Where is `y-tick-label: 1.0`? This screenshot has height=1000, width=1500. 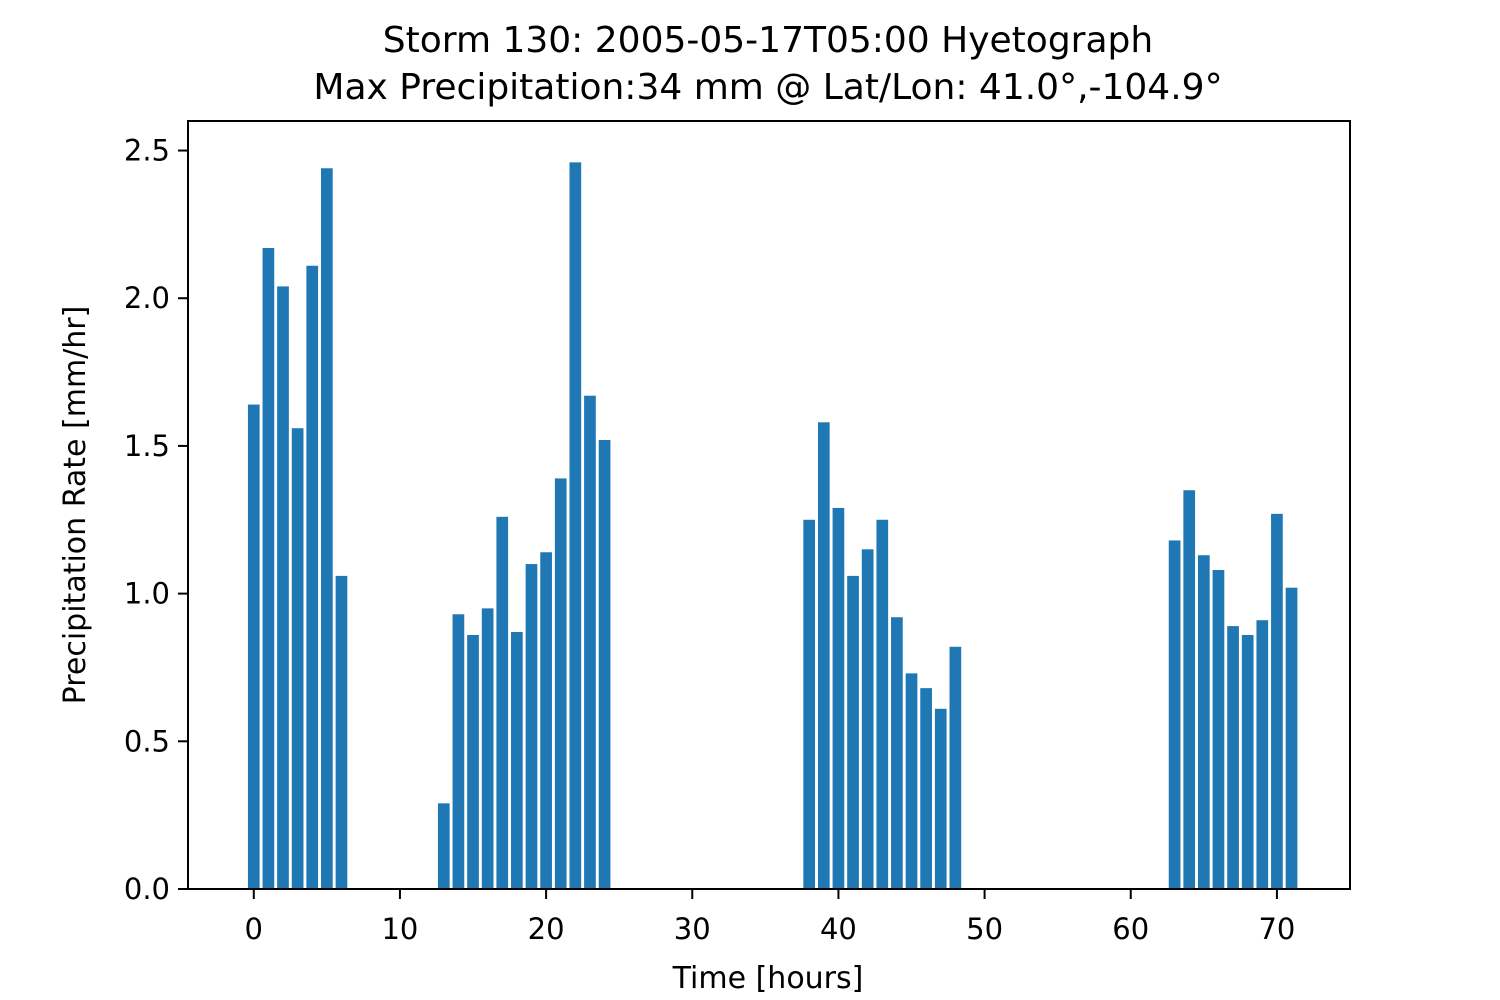
y-tick-label: 1.0 is located at coordinates (147, 594).